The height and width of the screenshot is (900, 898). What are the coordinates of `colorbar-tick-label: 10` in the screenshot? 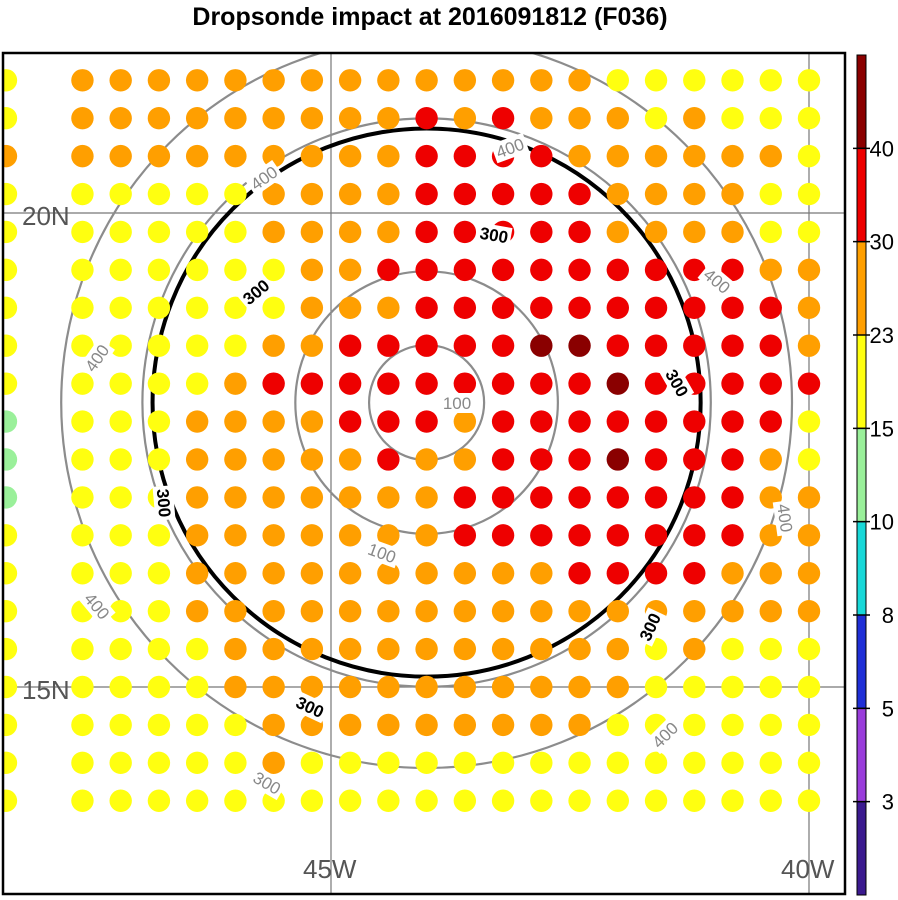 It's located at (882, 522).